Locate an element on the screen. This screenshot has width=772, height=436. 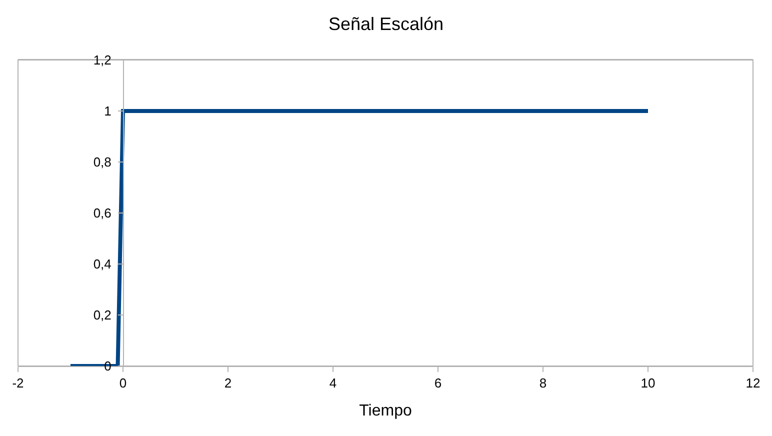
y-tick-label: 0,2 is located at coordinates (102, 315).